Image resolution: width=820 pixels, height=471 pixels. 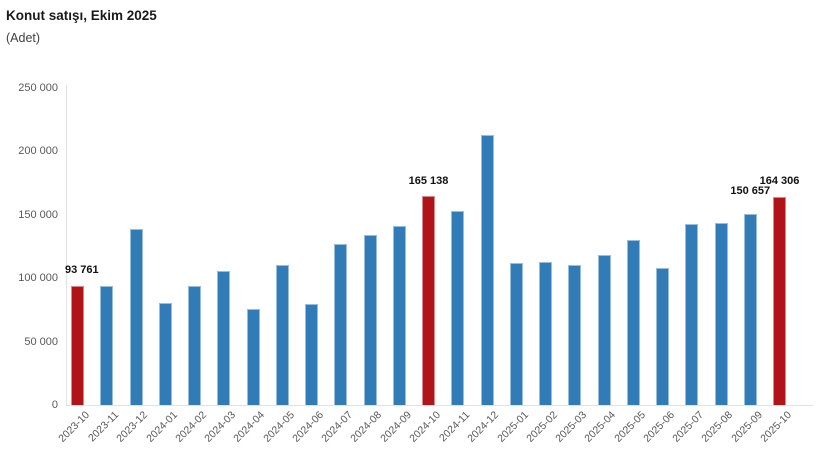 What do you see at coordinates (220, 427) in the screenshot?
I see `x-tick-label-2024-03: 2024-03` at bounding box center [220, 427].